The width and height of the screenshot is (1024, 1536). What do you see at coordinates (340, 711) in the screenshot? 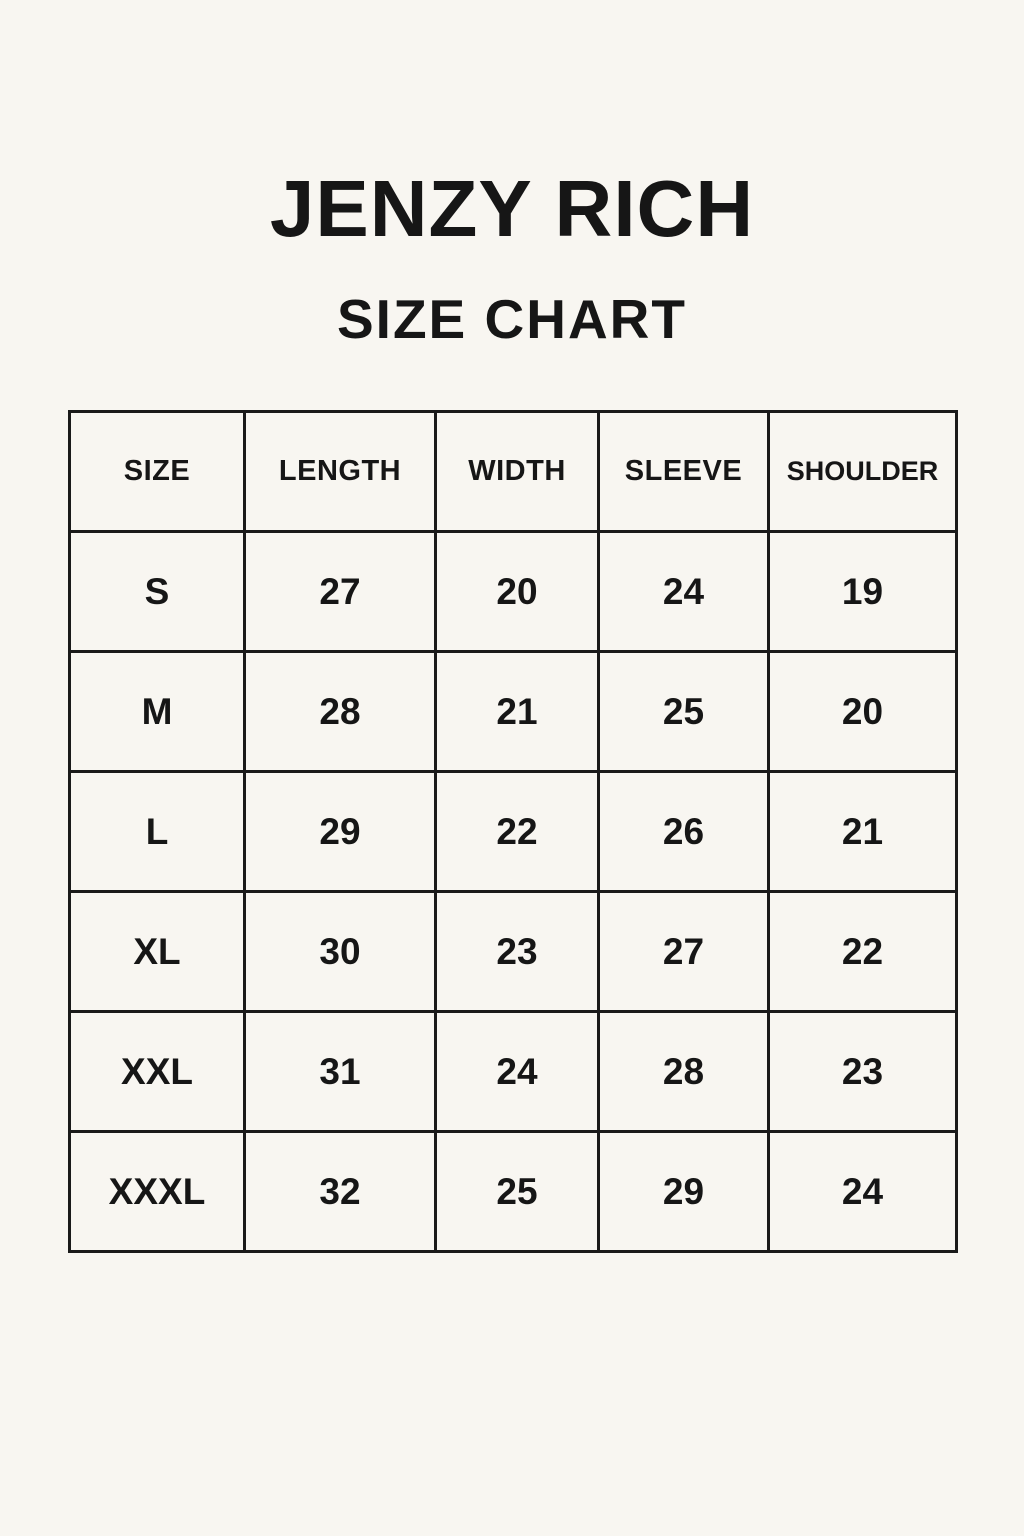
I see `length-value: 28` at bounding box center [340, 711].